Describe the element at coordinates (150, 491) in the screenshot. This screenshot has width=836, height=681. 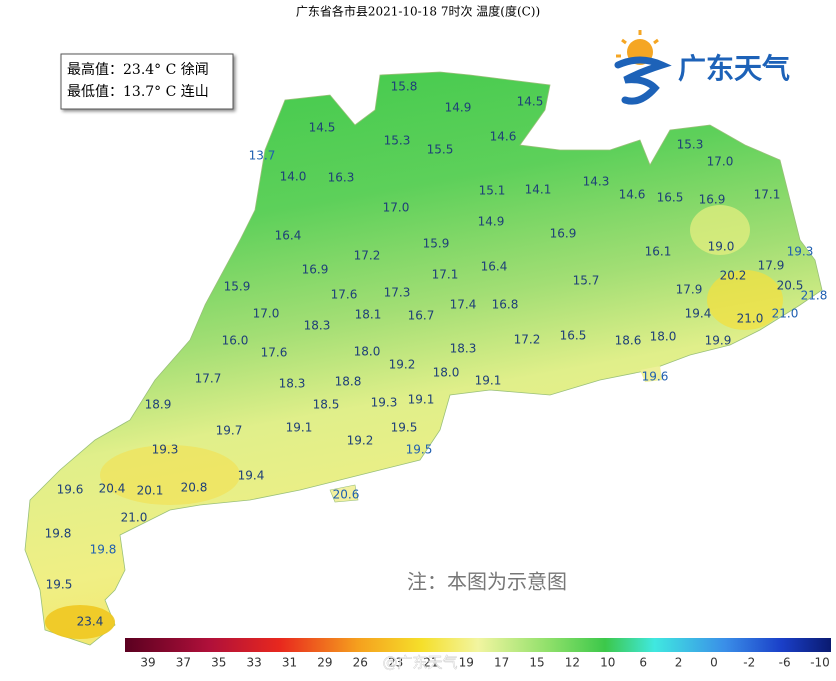
I see `temperature-label: 20.1` at that location.